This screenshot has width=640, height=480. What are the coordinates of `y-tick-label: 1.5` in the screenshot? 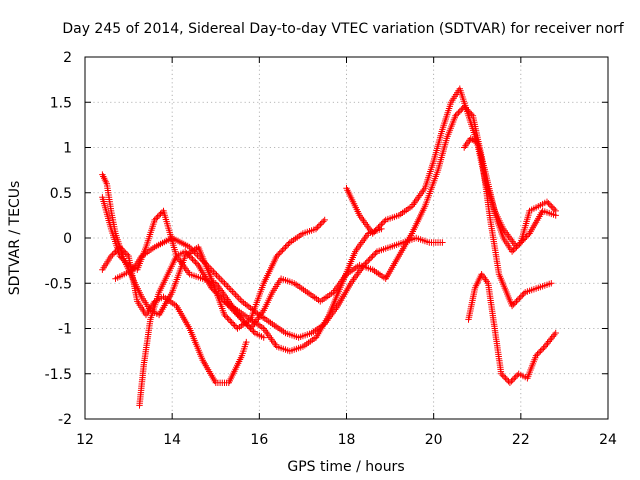 It's located at (61, 103).